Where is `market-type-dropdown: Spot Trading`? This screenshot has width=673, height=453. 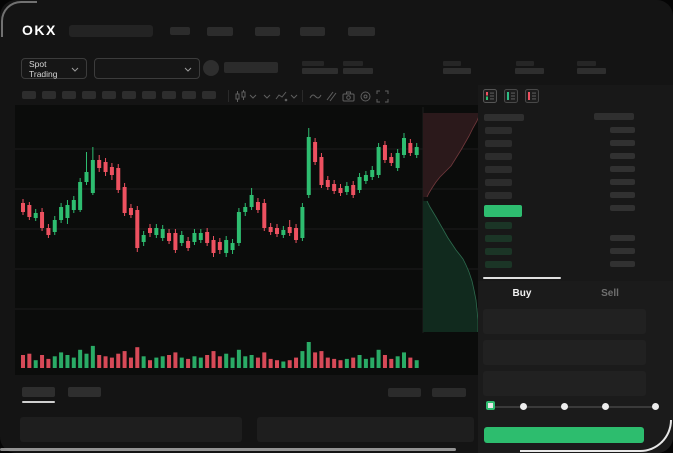 market-type-dropdown: Spot Trading is located at coordinates (54, 68).